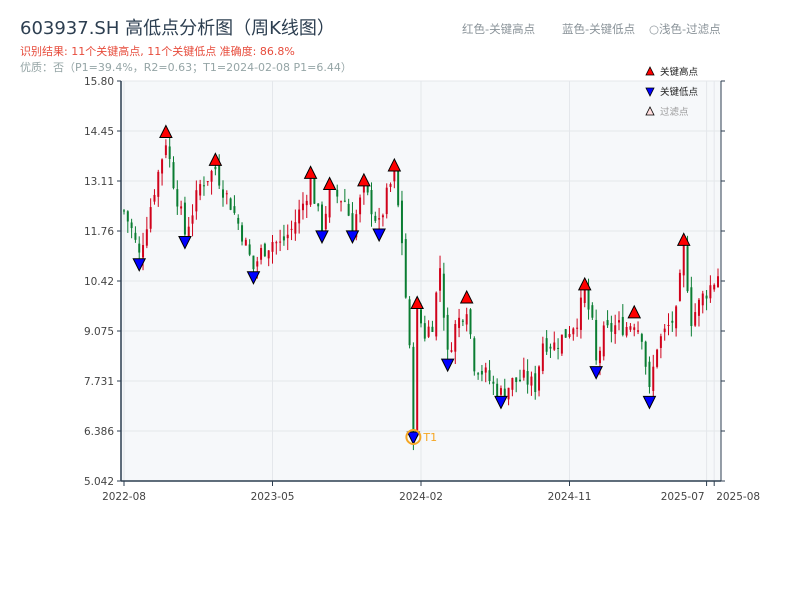 Image resolution: width=800 pixels, height=600 pixels. I want to click on hint-filtered: ○浅色-过滤点, so click(685, 29).